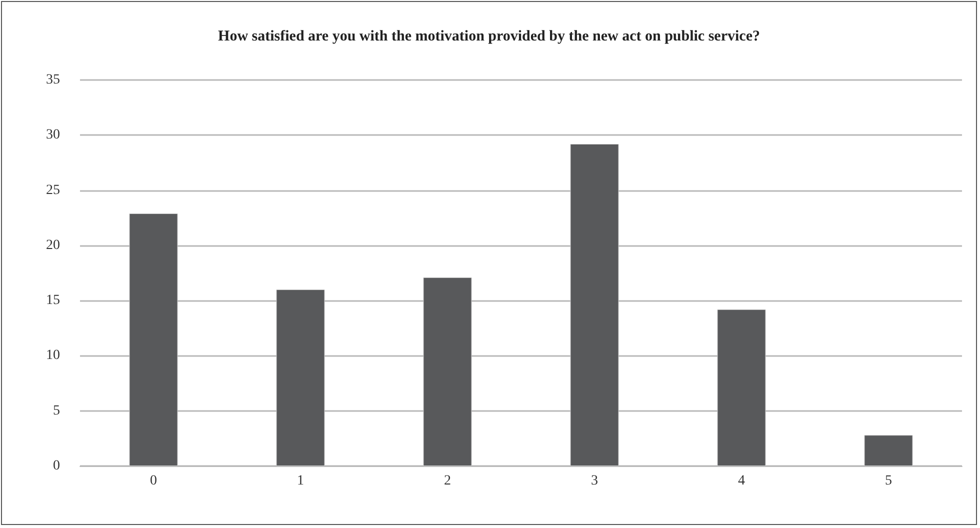 This screenshot has height=528, width=980. I want to click on y-tick-label: 35, so click(53, 80).